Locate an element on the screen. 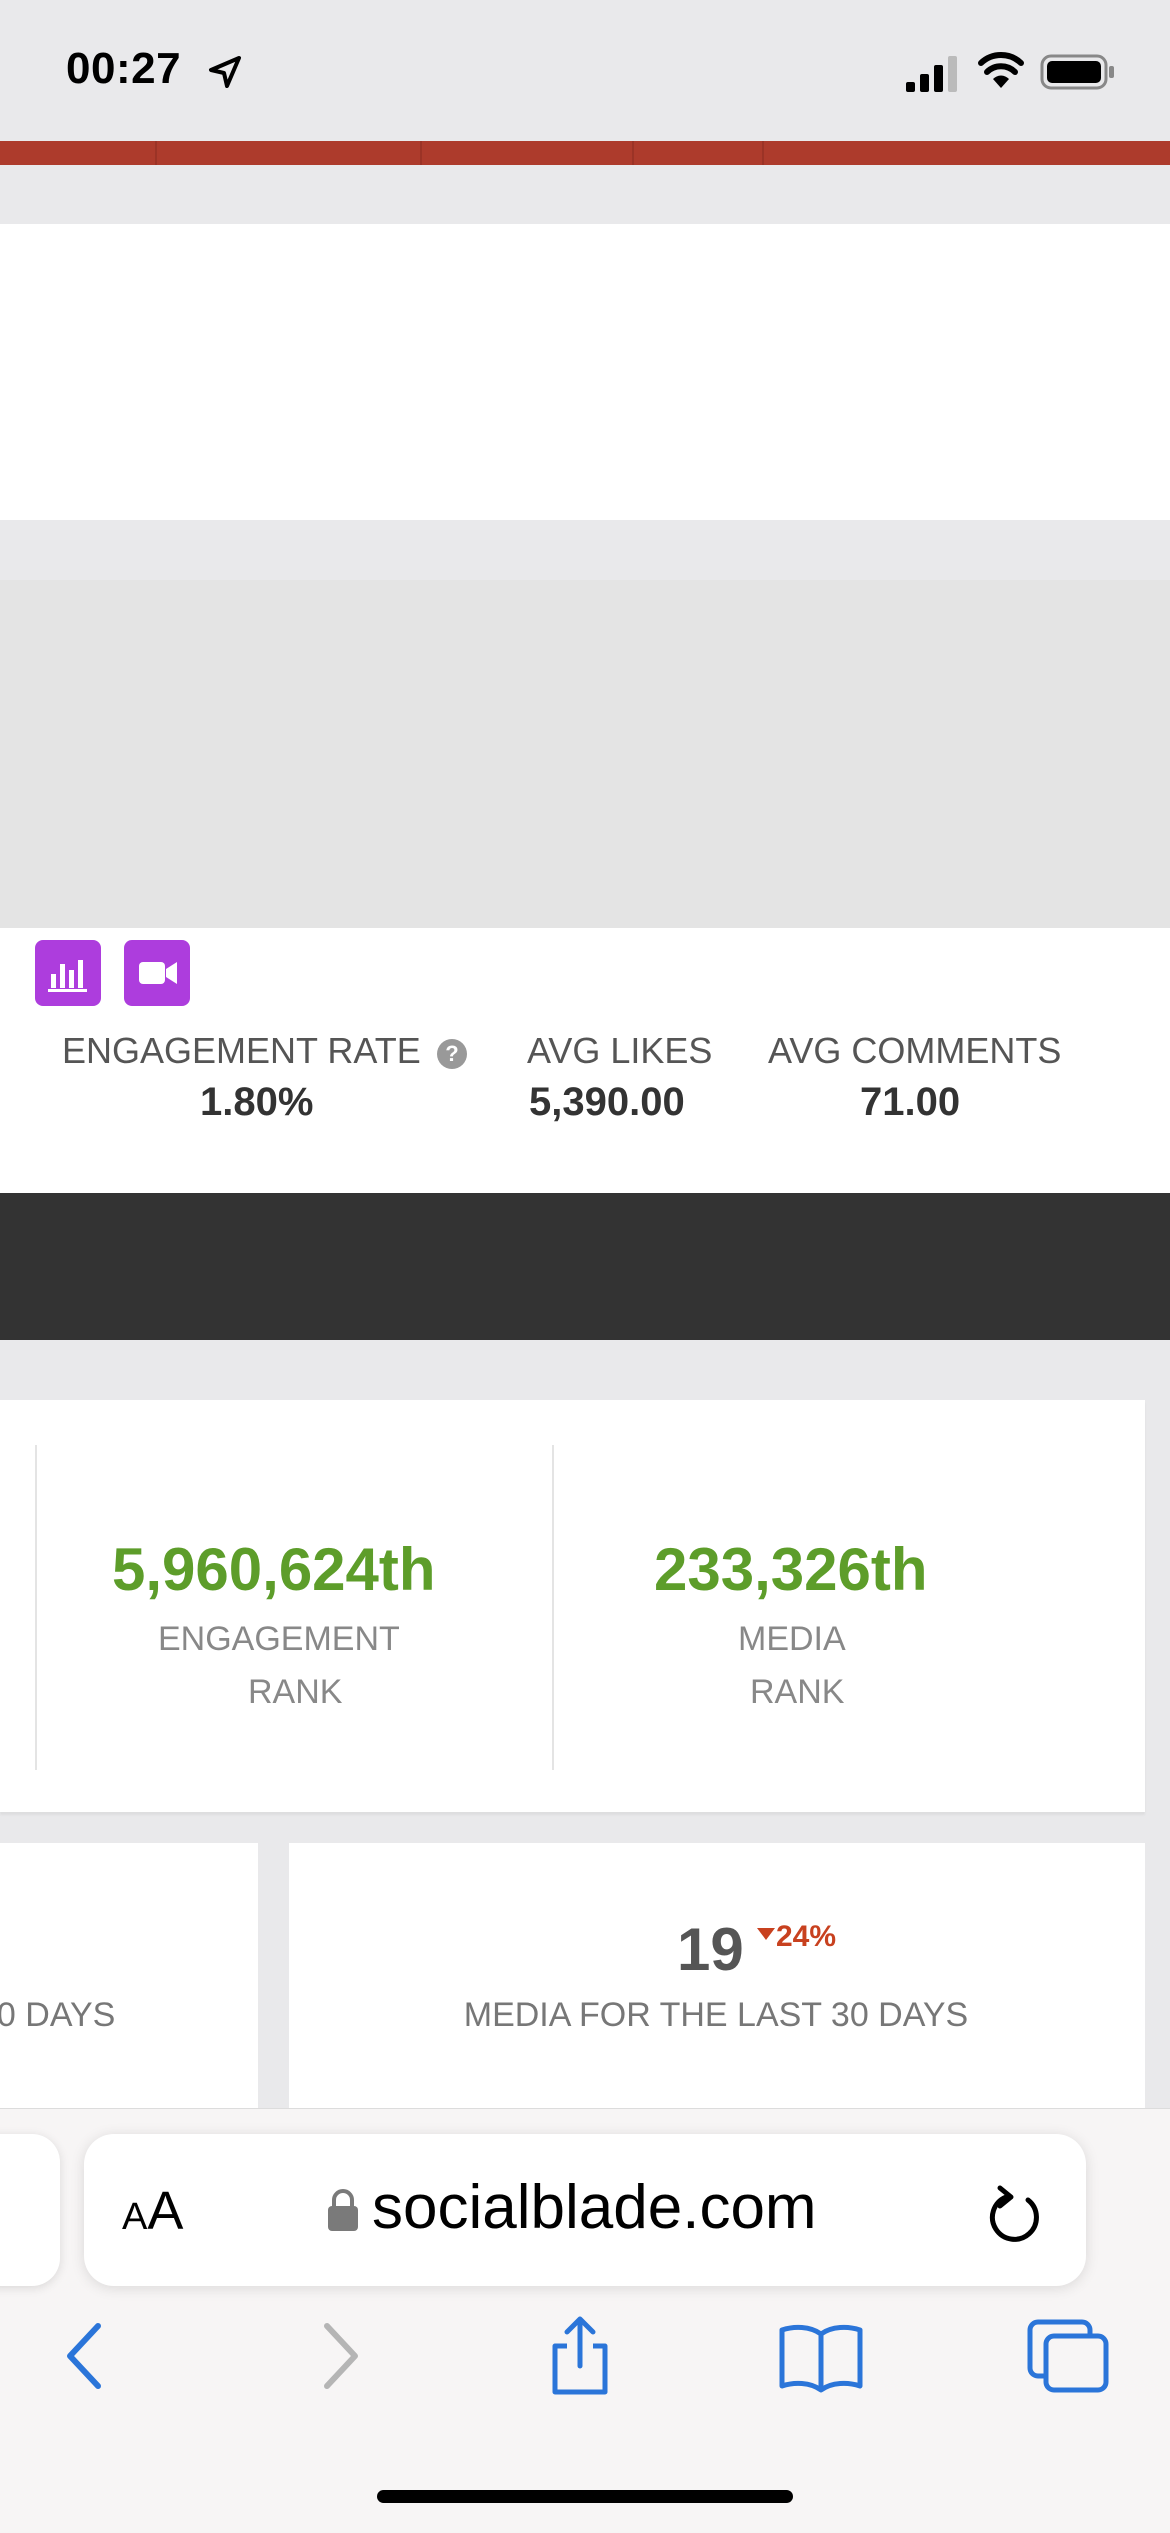 This screenshot has height=2533, width=1170. aa-large-letter: A is located at coordinates (165, 2211).